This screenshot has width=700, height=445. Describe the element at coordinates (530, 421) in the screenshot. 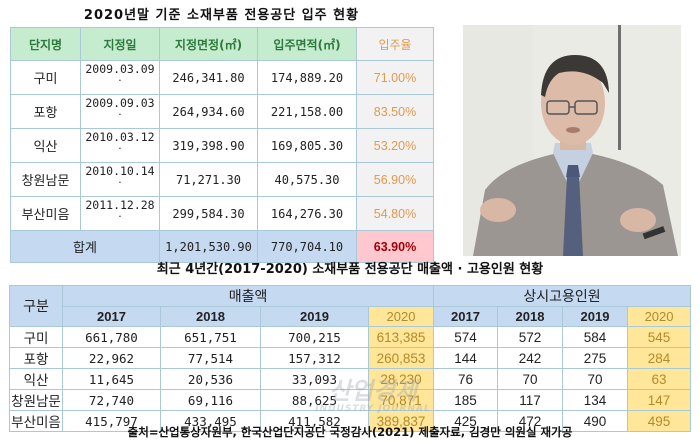

I see `employees-2018: 472` at that location.